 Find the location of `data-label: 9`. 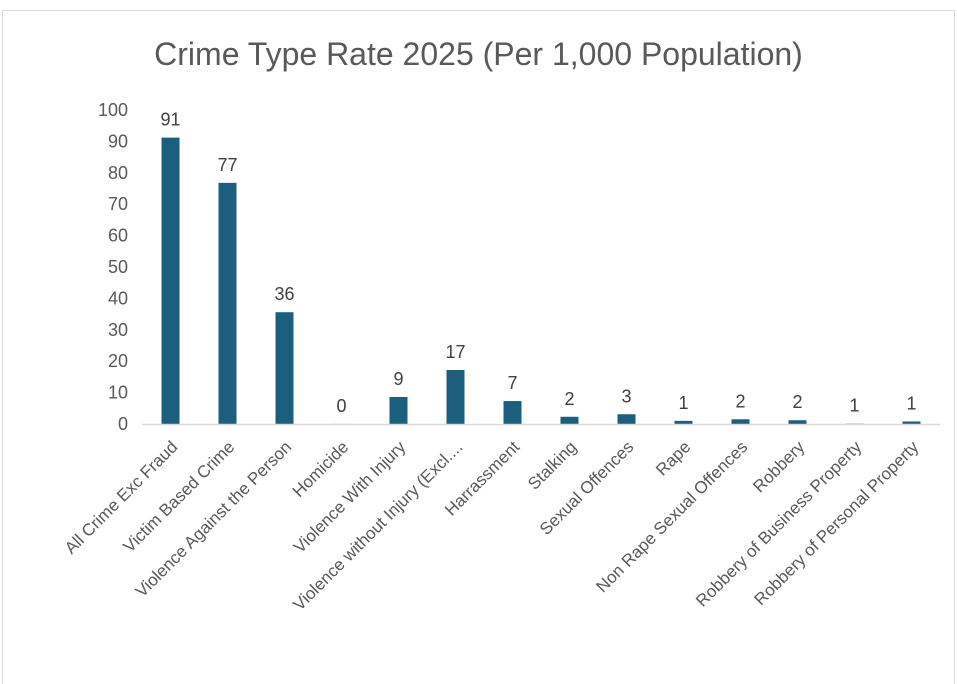

data-label: 9 is located at coordinates (398, 379).